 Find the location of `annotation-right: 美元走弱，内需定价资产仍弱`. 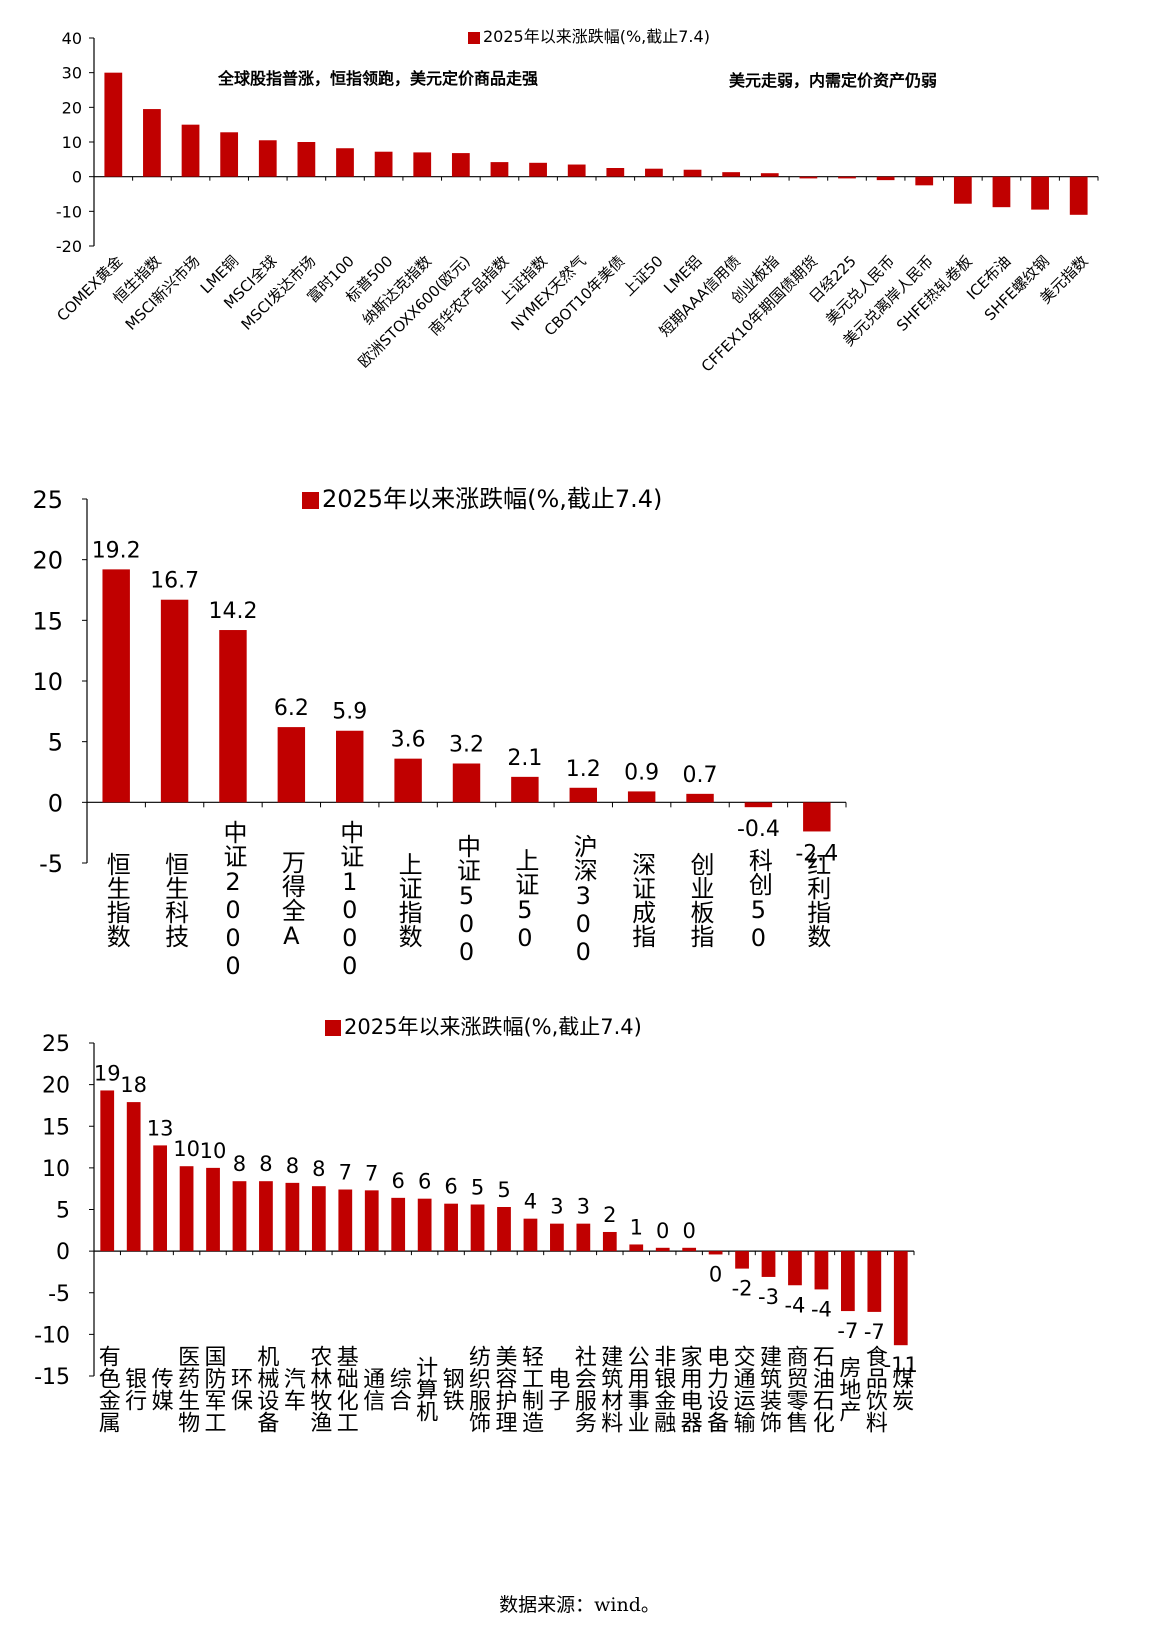

annotation-right: 美元走弱，内需定价资产仍弱 is located at coordinates (833, 80).